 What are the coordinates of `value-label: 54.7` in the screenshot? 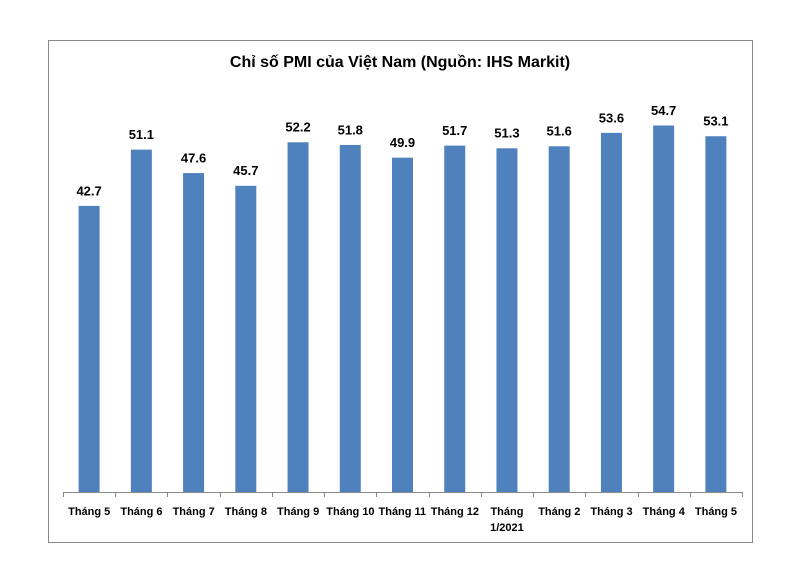 It's located at (663, 110).